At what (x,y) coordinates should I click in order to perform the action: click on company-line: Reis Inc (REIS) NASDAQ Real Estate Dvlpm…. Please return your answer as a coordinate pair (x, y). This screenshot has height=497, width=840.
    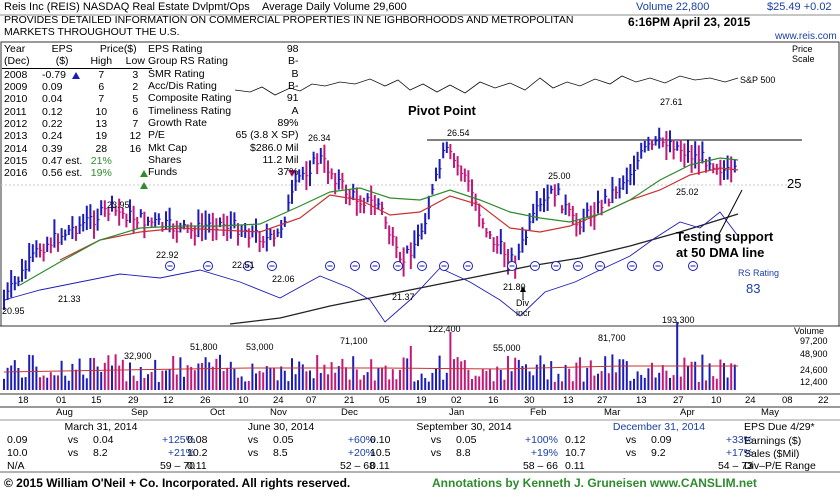
    Looking at the image, I should click on (127, 7).